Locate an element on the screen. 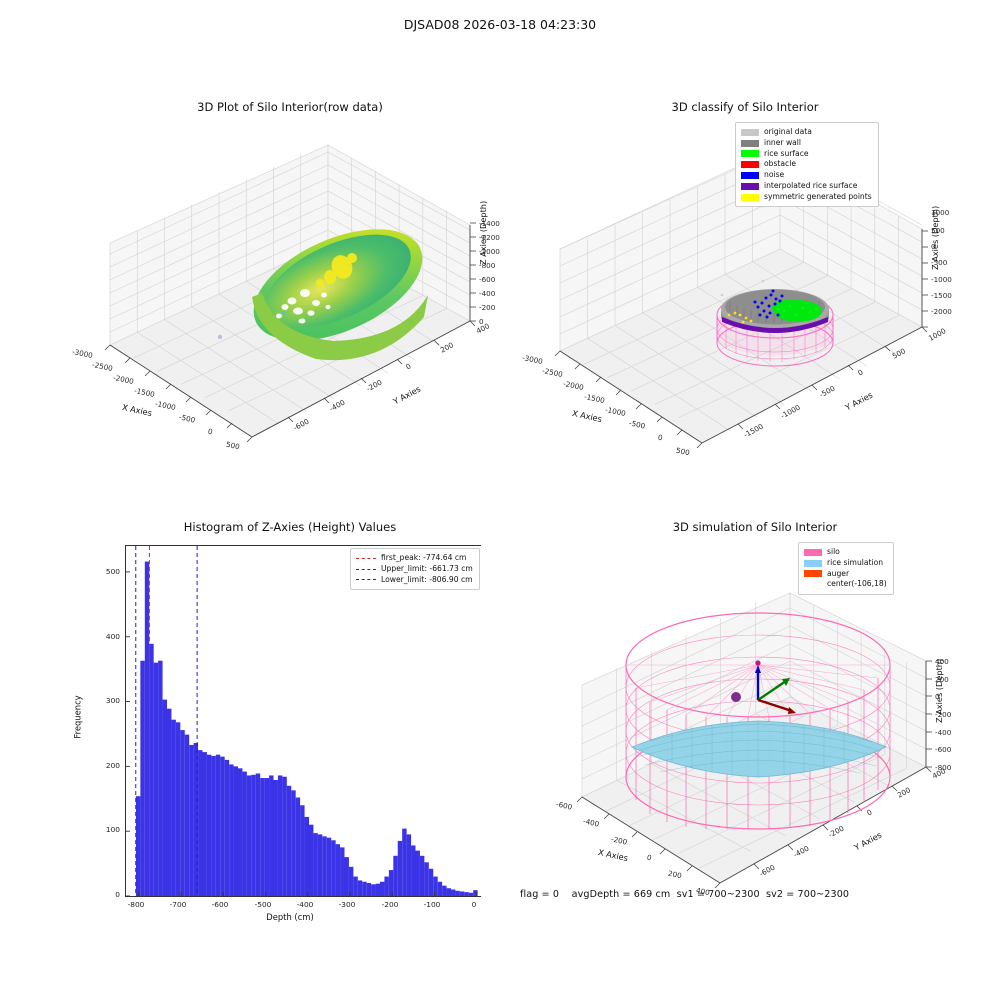  legend-item: Upper_limit: -661.73 cm is located at coordinates (414, 569).